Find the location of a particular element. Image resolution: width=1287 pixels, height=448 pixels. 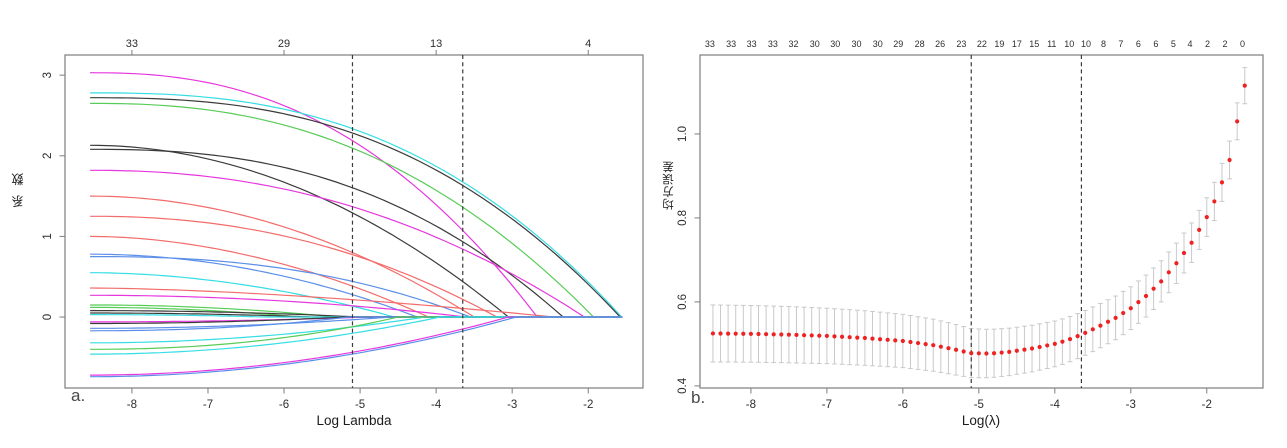

x-axis-tick-label: -7 is located at coordinates (208, 405).